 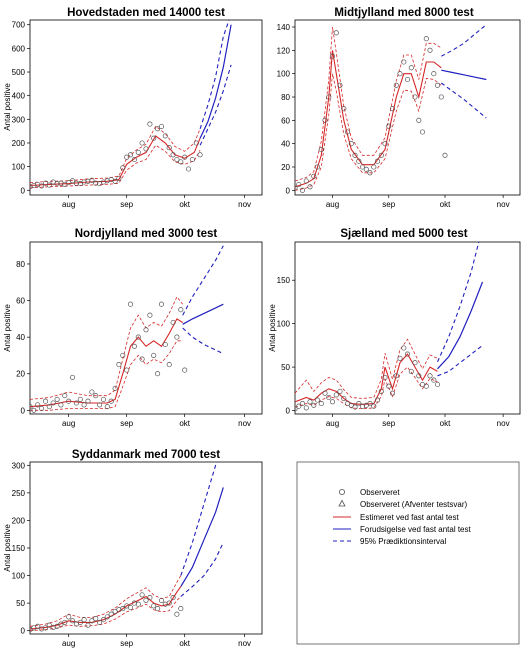 I want to click on y-tick-label: 80, so click(x=285, y=97).